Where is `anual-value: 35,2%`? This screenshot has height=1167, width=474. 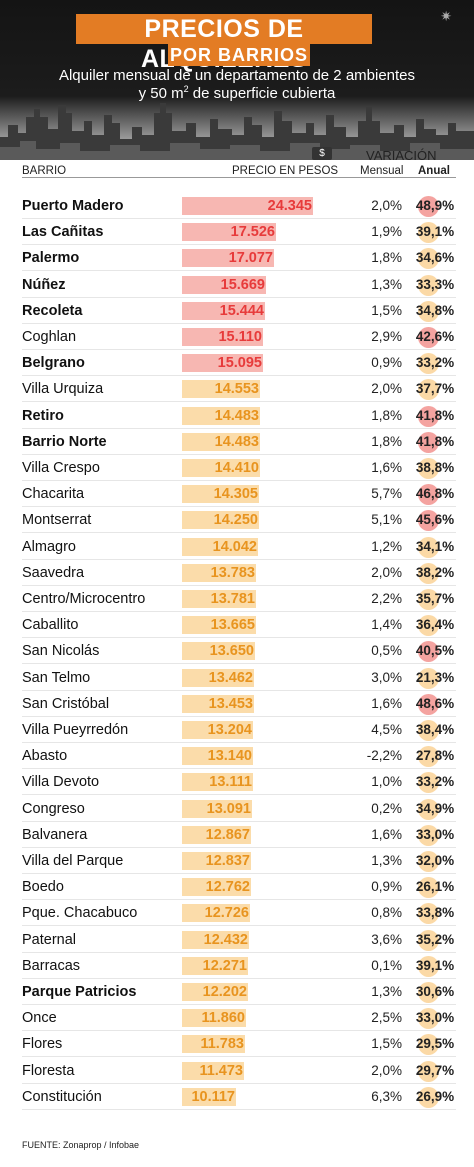
anual-value: 35,2% is located at coordinates (435, 939).